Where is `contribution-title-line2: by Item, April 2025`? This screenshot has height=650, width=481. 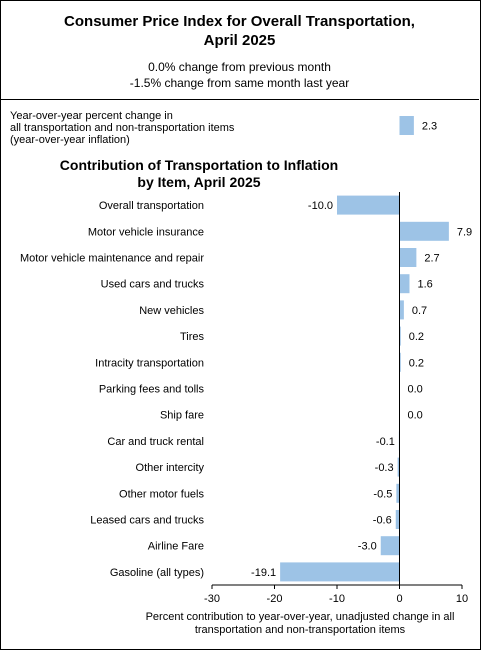 contribution-title-line2: by Item, April 2025 is located at coordinates (199, 182).